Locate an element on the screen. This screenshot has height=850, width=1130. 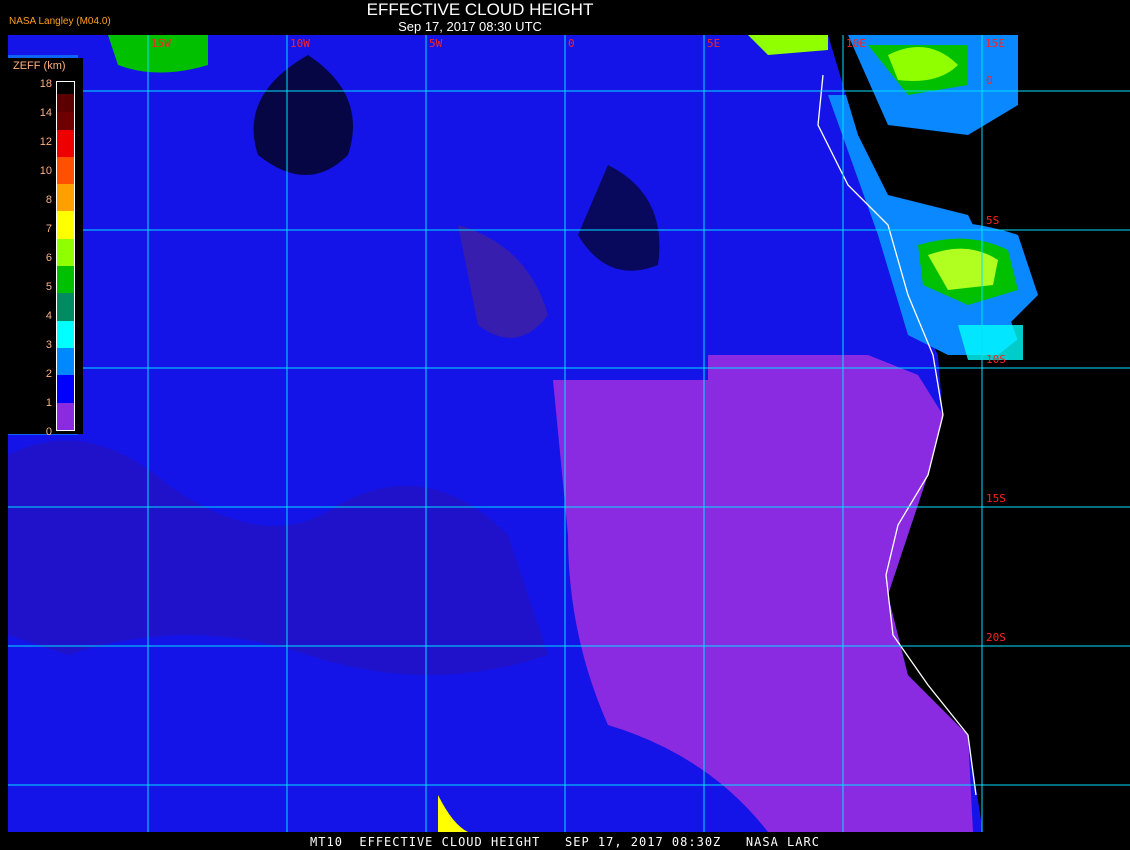
legend-title: ZEFF (km) is located at coordinates (39, 66).